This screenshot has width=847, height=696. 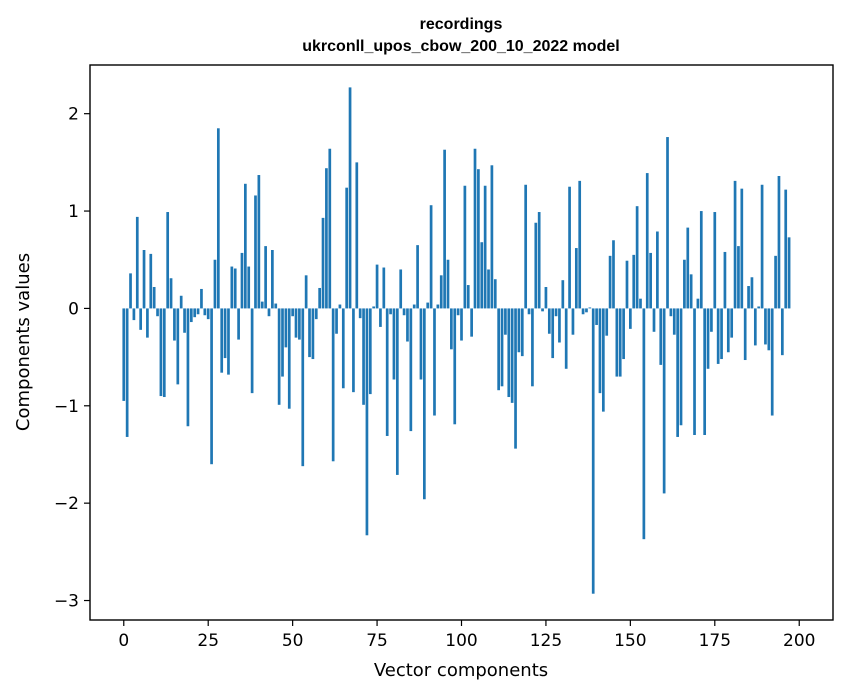 I want to click on y-tick-label: 2, so click(x=73, y=115).